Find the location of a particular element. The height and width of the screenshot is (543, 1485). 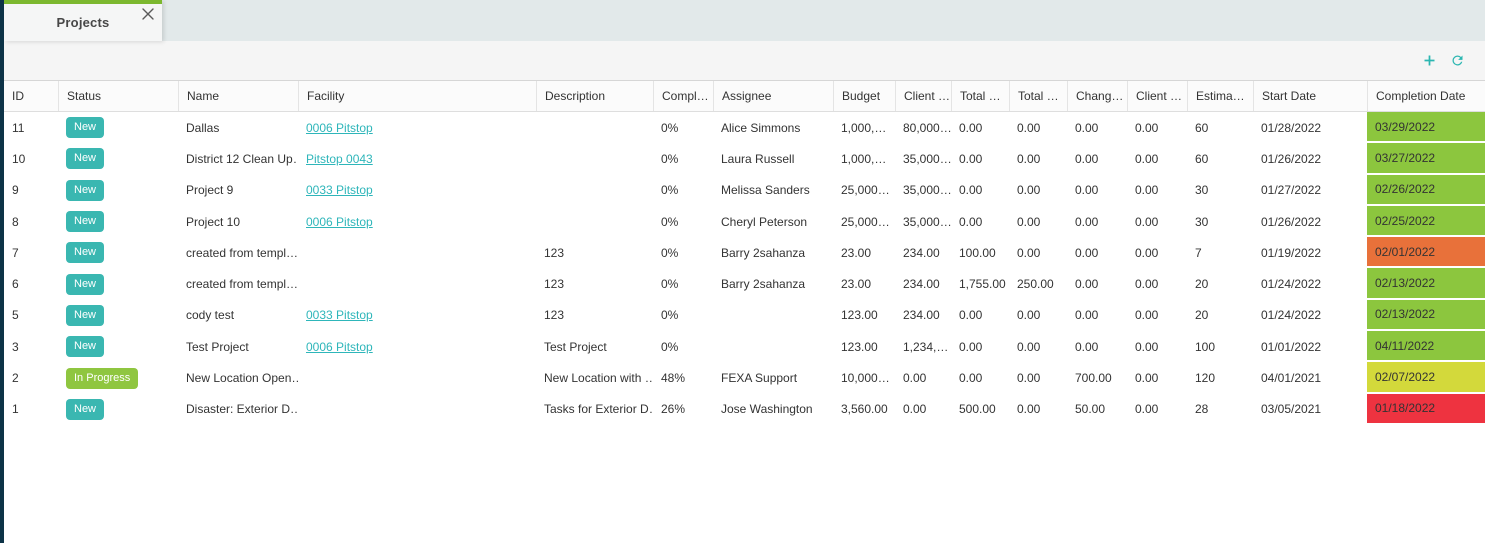

column-header-description: Description is located at coordinates (594, 96).